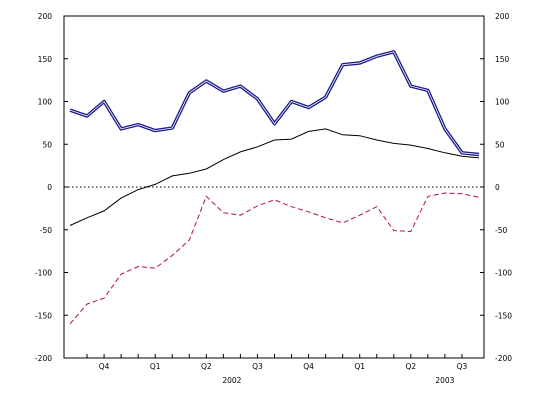 The height and width of the screenshot is (400, 550). Describe the element at coordinates (46, 230) in the screenshot. I see `y-tick-label-left: -50` at that location.